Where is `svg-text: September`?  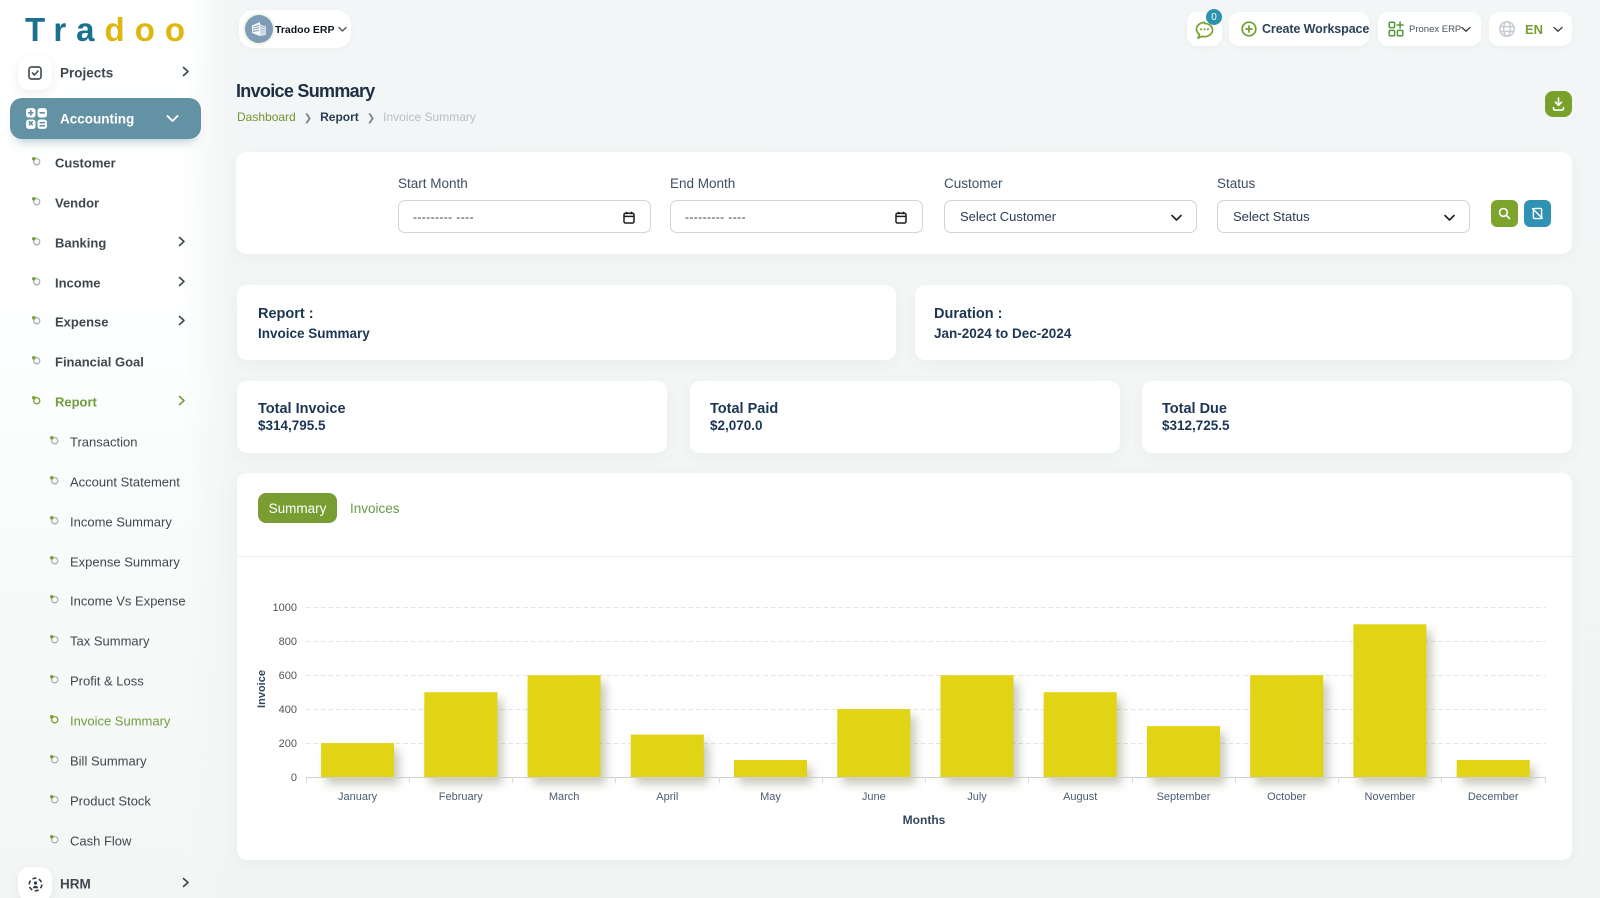
svg-text: September is located at coordinates (1184, 797).